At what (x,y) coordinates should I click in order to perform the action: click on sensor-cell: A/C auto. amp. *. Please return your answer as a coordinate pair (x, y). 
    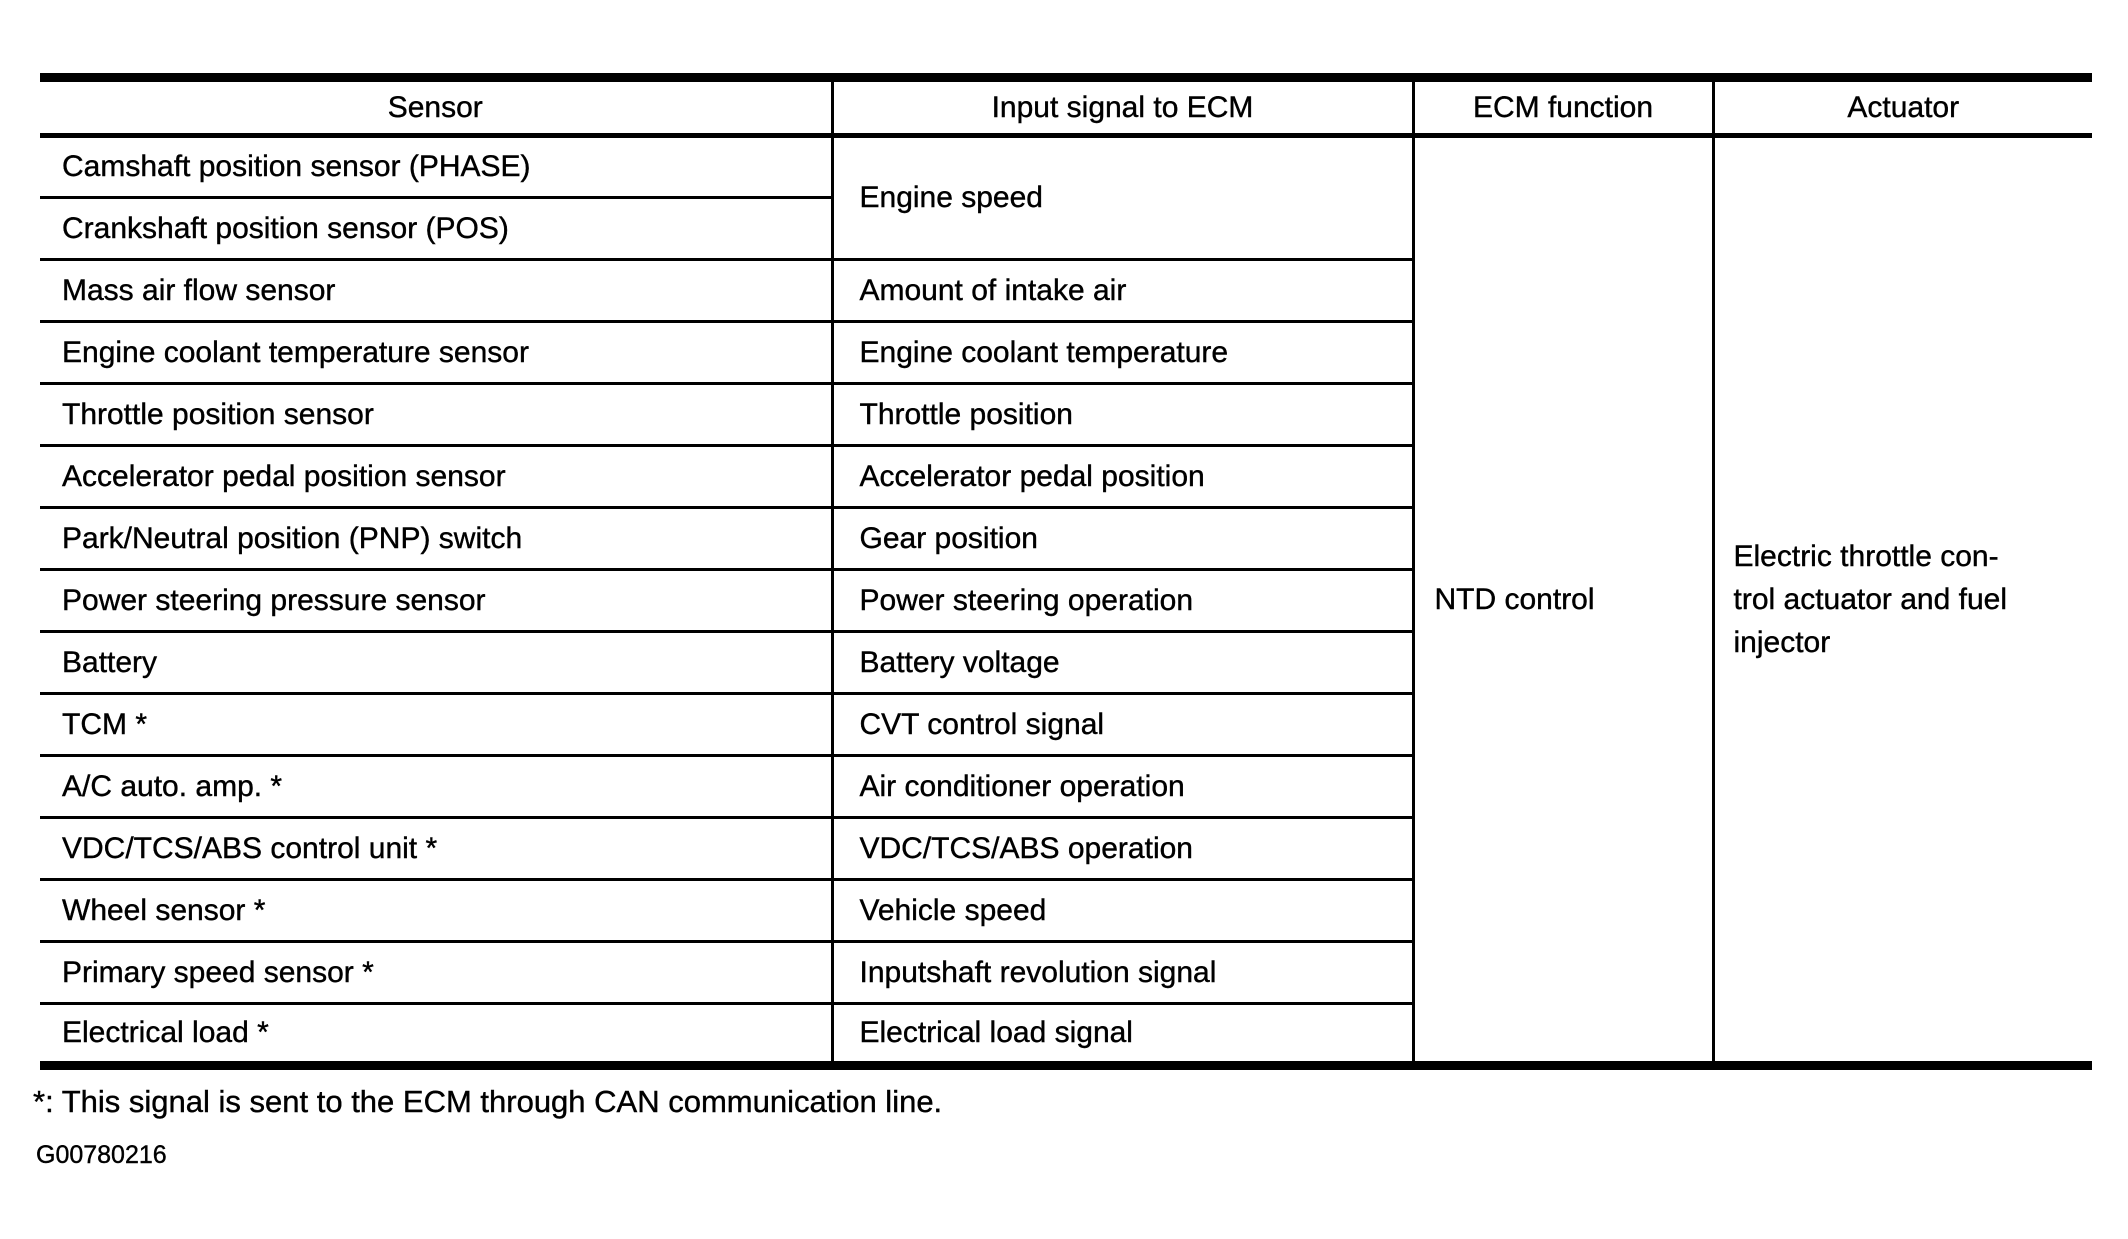
    Looking at the image, I should click on (436, 786).